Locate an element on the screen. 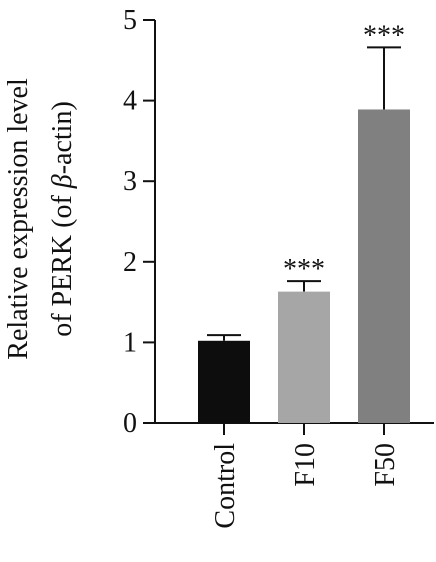 The image size is (436, 562). x-axis: Control F10 F50 is located at coordinates (294, 475).